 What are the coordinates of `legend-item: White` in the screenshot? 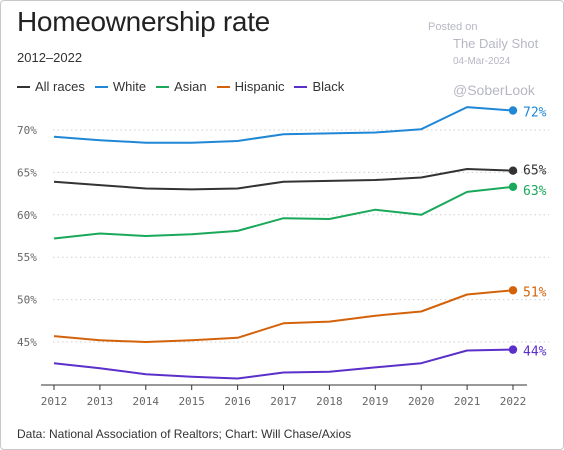 It's located at (120, 86).